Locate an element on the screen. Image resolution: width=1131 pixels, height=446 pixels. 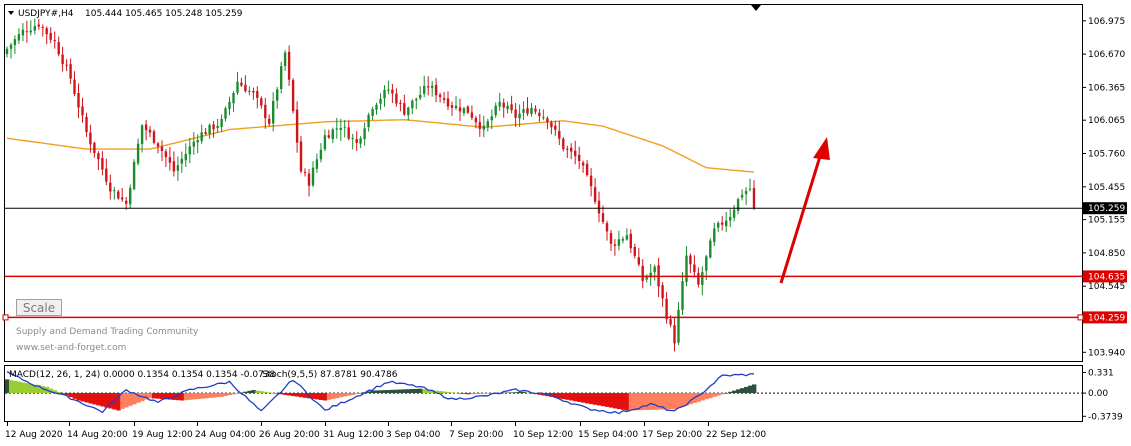
chart-shift-marker-icon is located at coordinates (756, 8).